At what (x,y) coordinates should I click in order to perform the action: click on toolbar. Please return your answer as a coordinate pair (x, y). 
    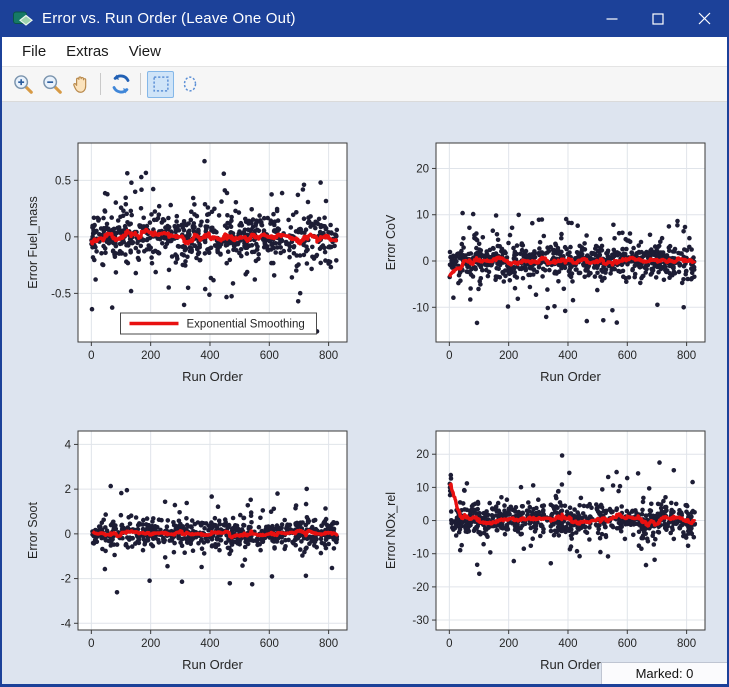
    Looking at the image, I should click on (364, 84).